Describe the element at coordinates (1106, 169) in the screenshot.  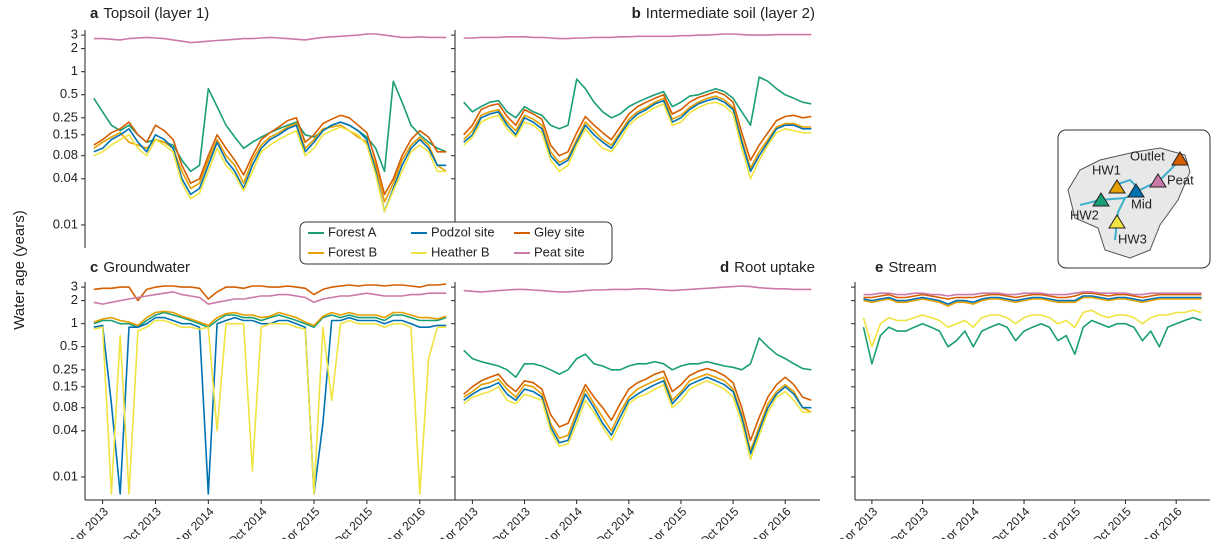
I see `map-label: HW1` at that location.